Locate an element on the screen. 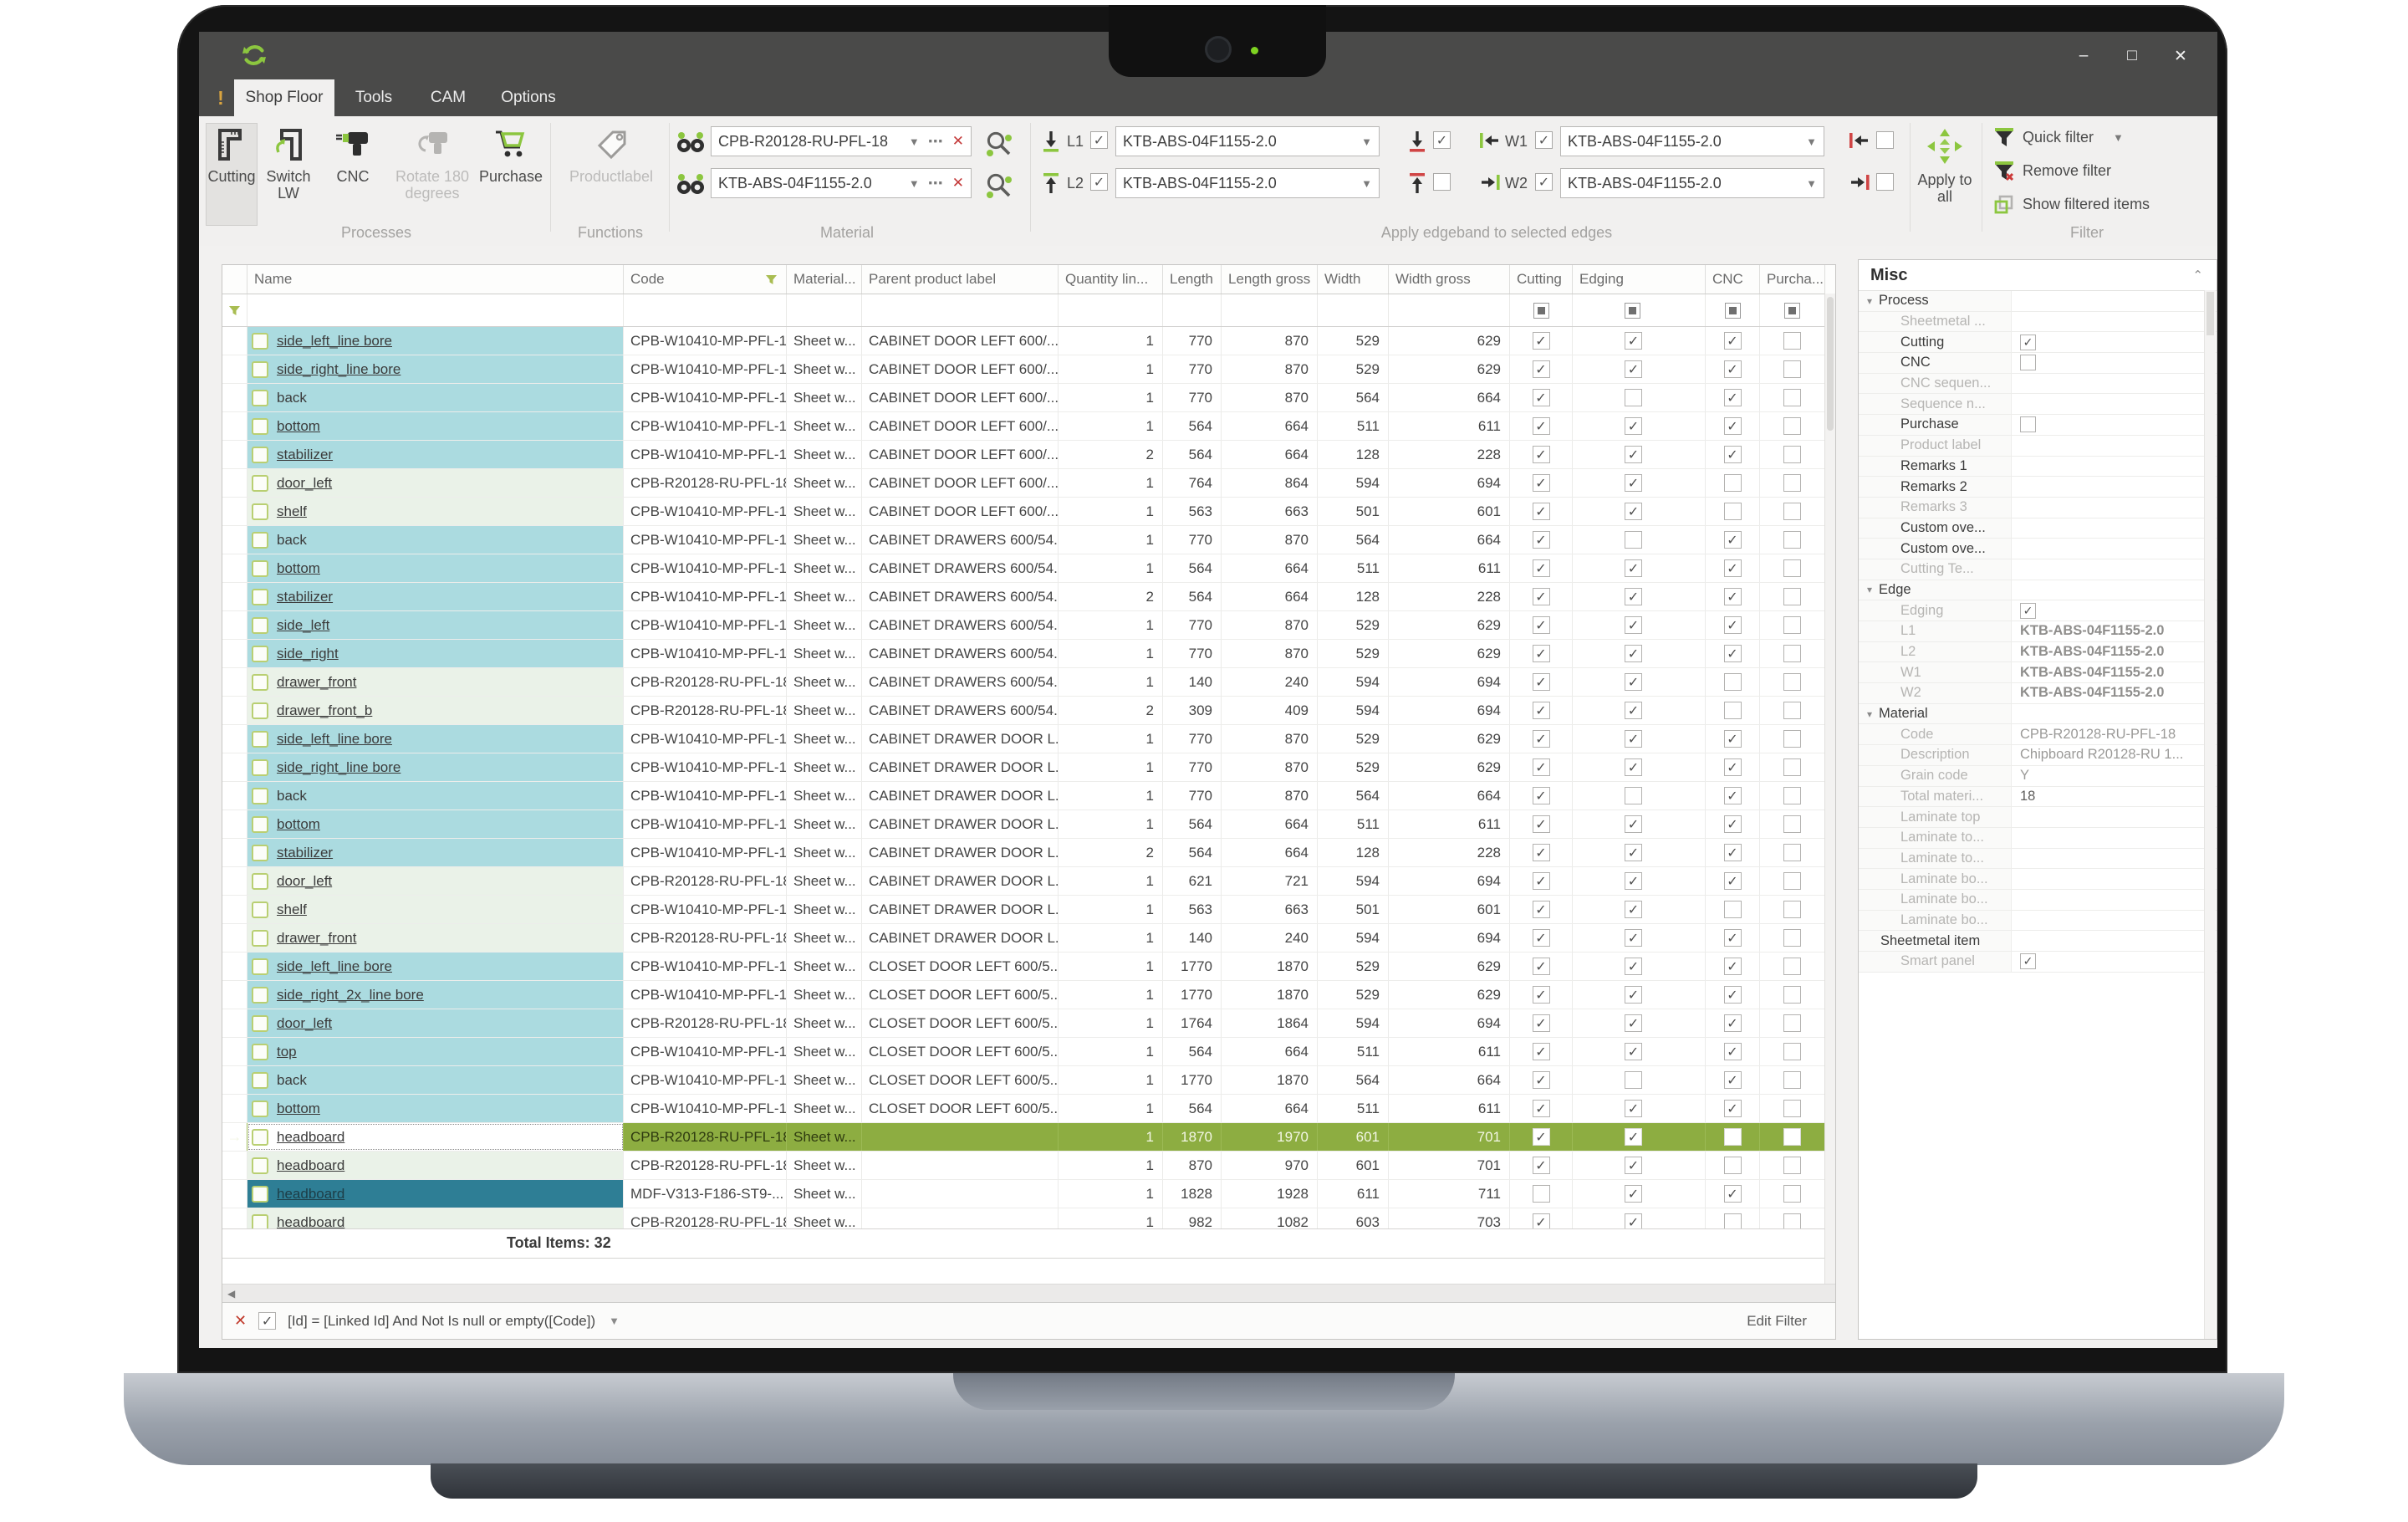 The width and height of the screenshot is (2408, 1522). bottom-edge-checkbox is located at coordinates (1442, 140).